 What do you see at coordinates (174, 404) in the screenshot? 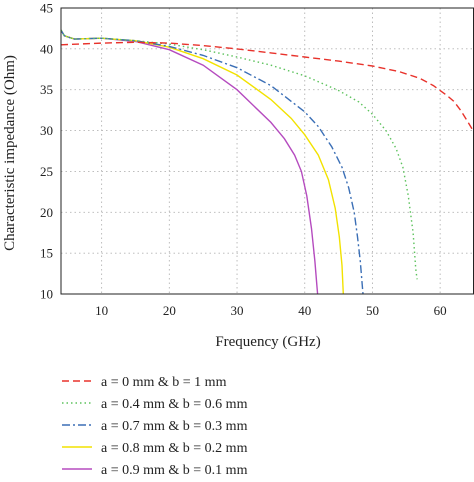
I see `legend-label: a = 0.4 mm & b = 0.6 mm` at bounding box center [174, 404].